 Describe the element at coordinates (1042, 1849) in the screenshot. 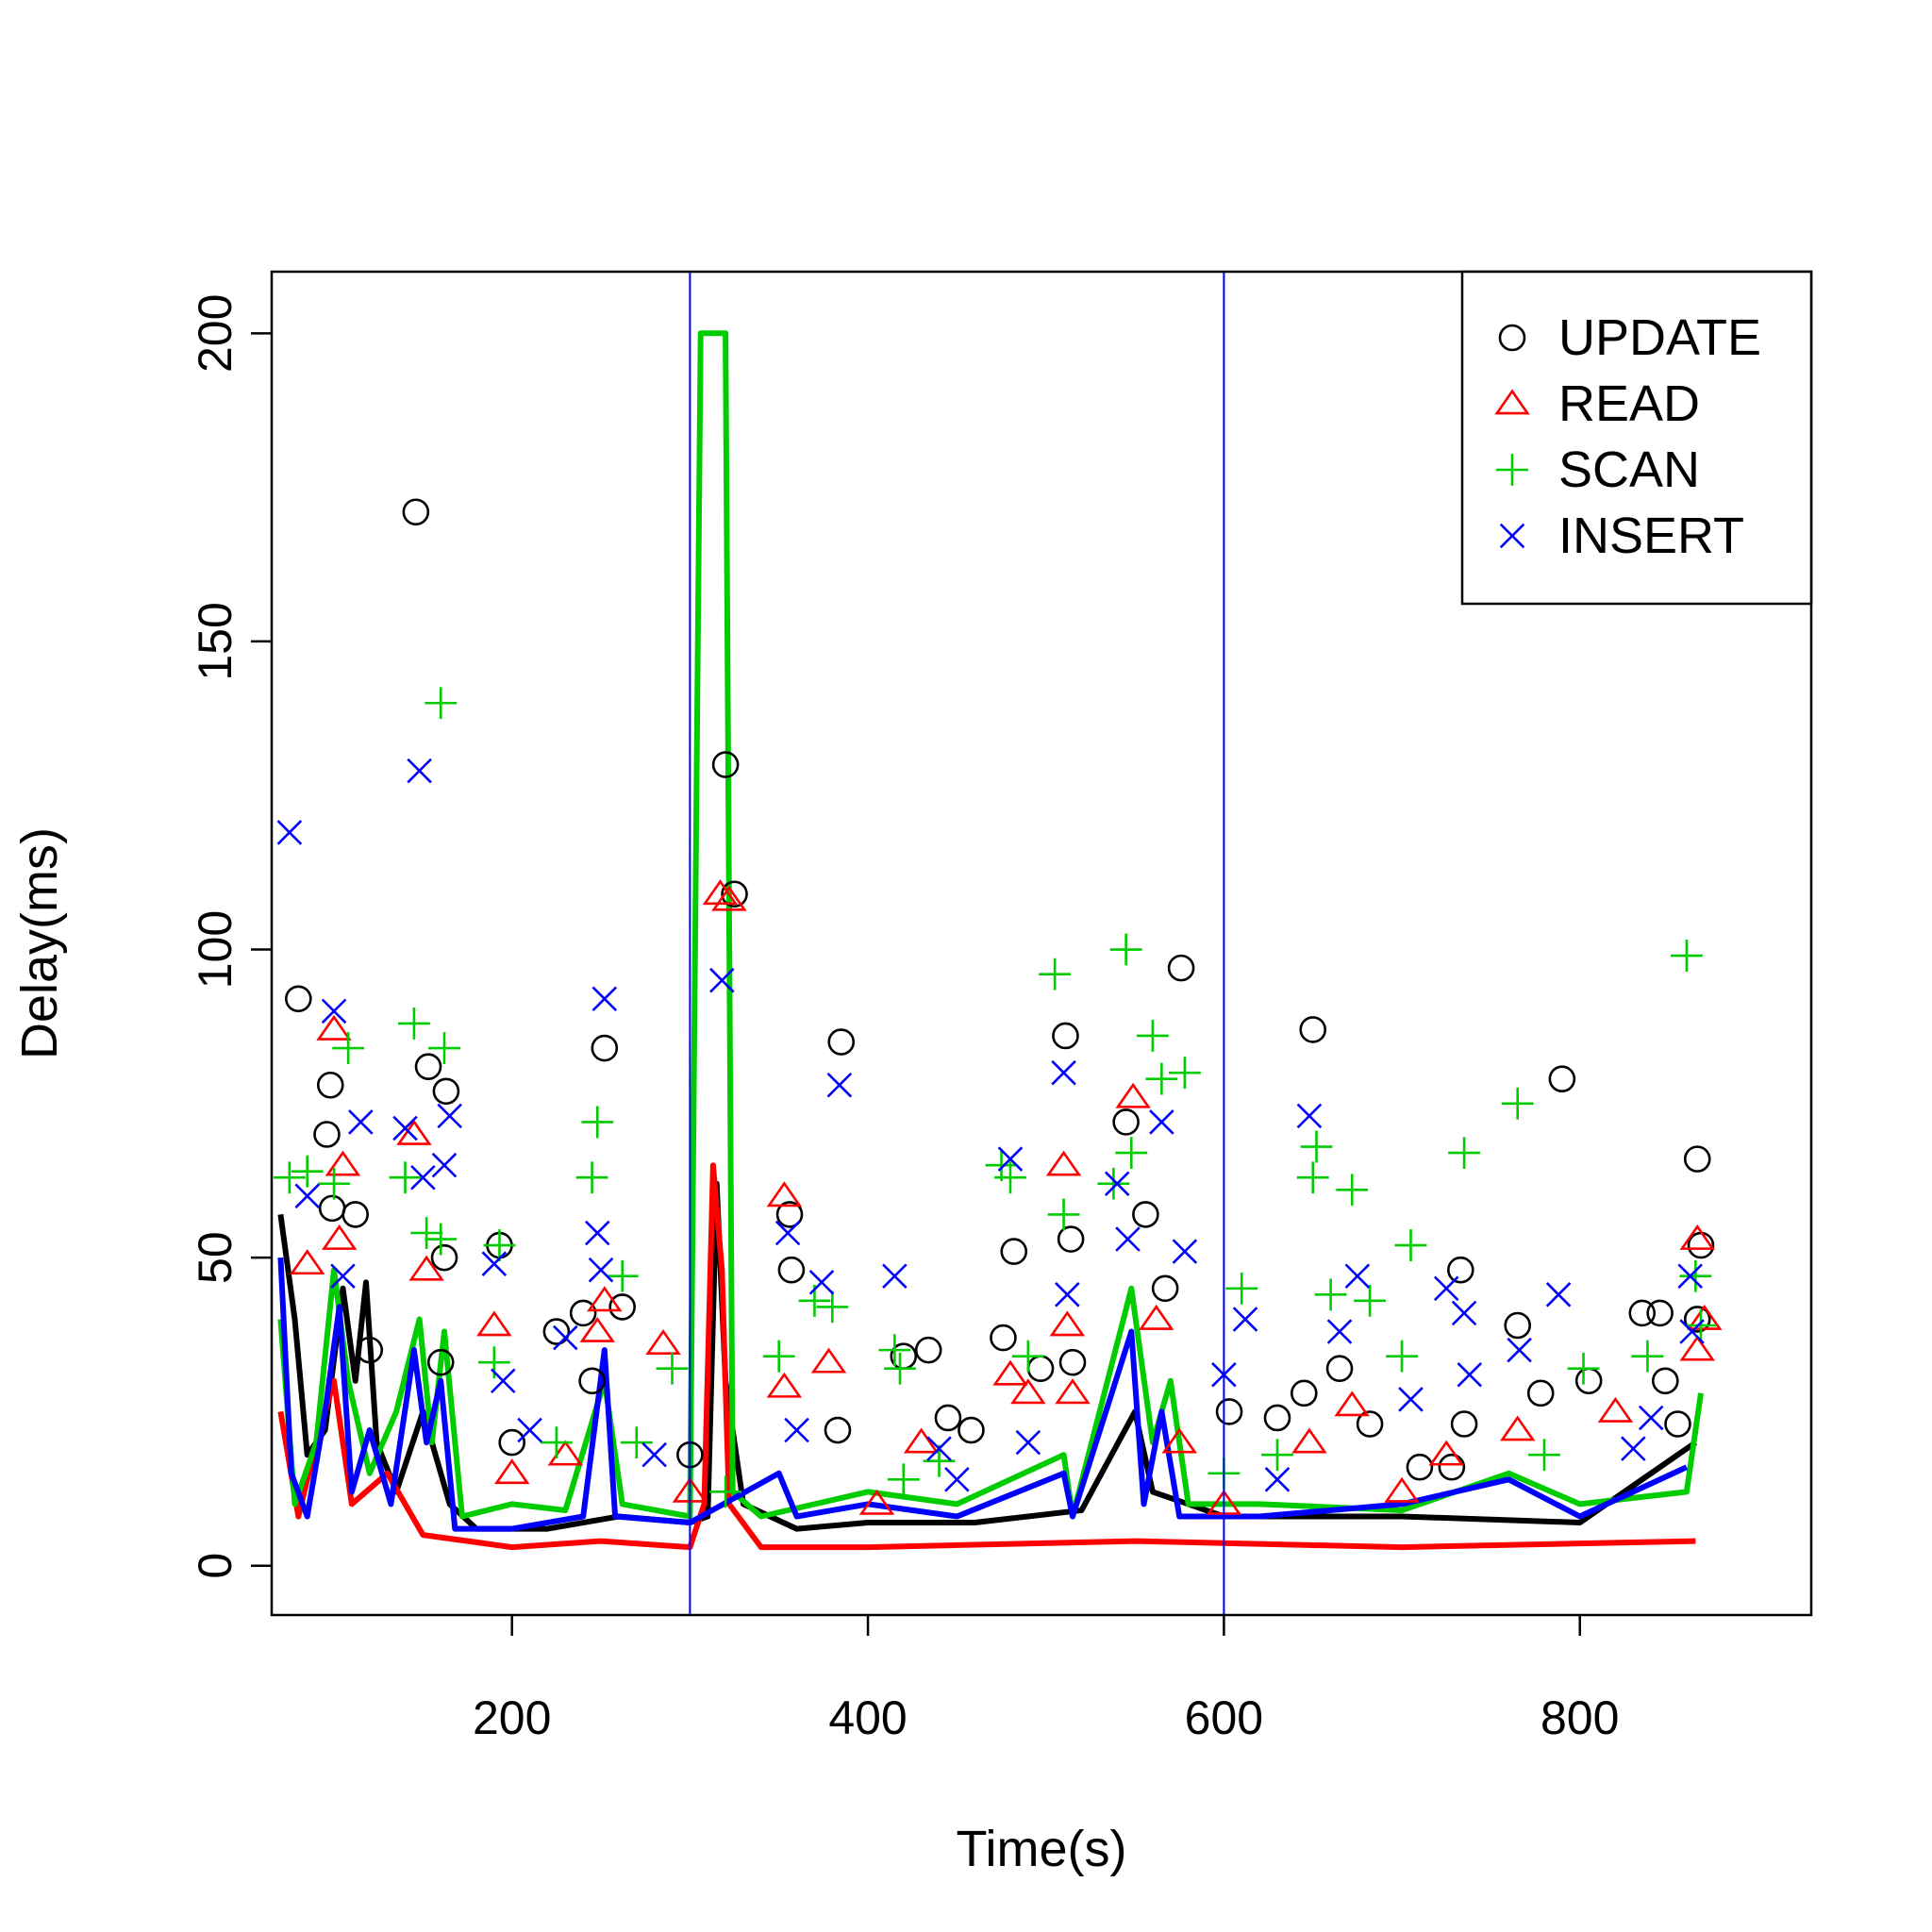

I see `x-axis-title: Time(s)` at that location.